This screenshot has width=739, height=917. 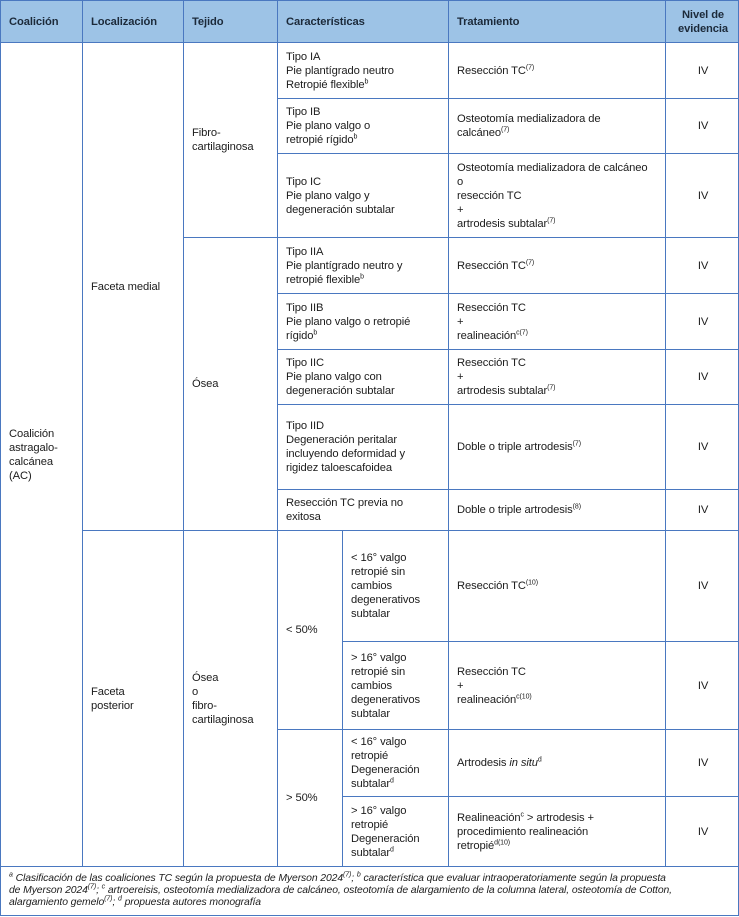 I want to click on text: > artrodesis +, so click(x=558, y=817).